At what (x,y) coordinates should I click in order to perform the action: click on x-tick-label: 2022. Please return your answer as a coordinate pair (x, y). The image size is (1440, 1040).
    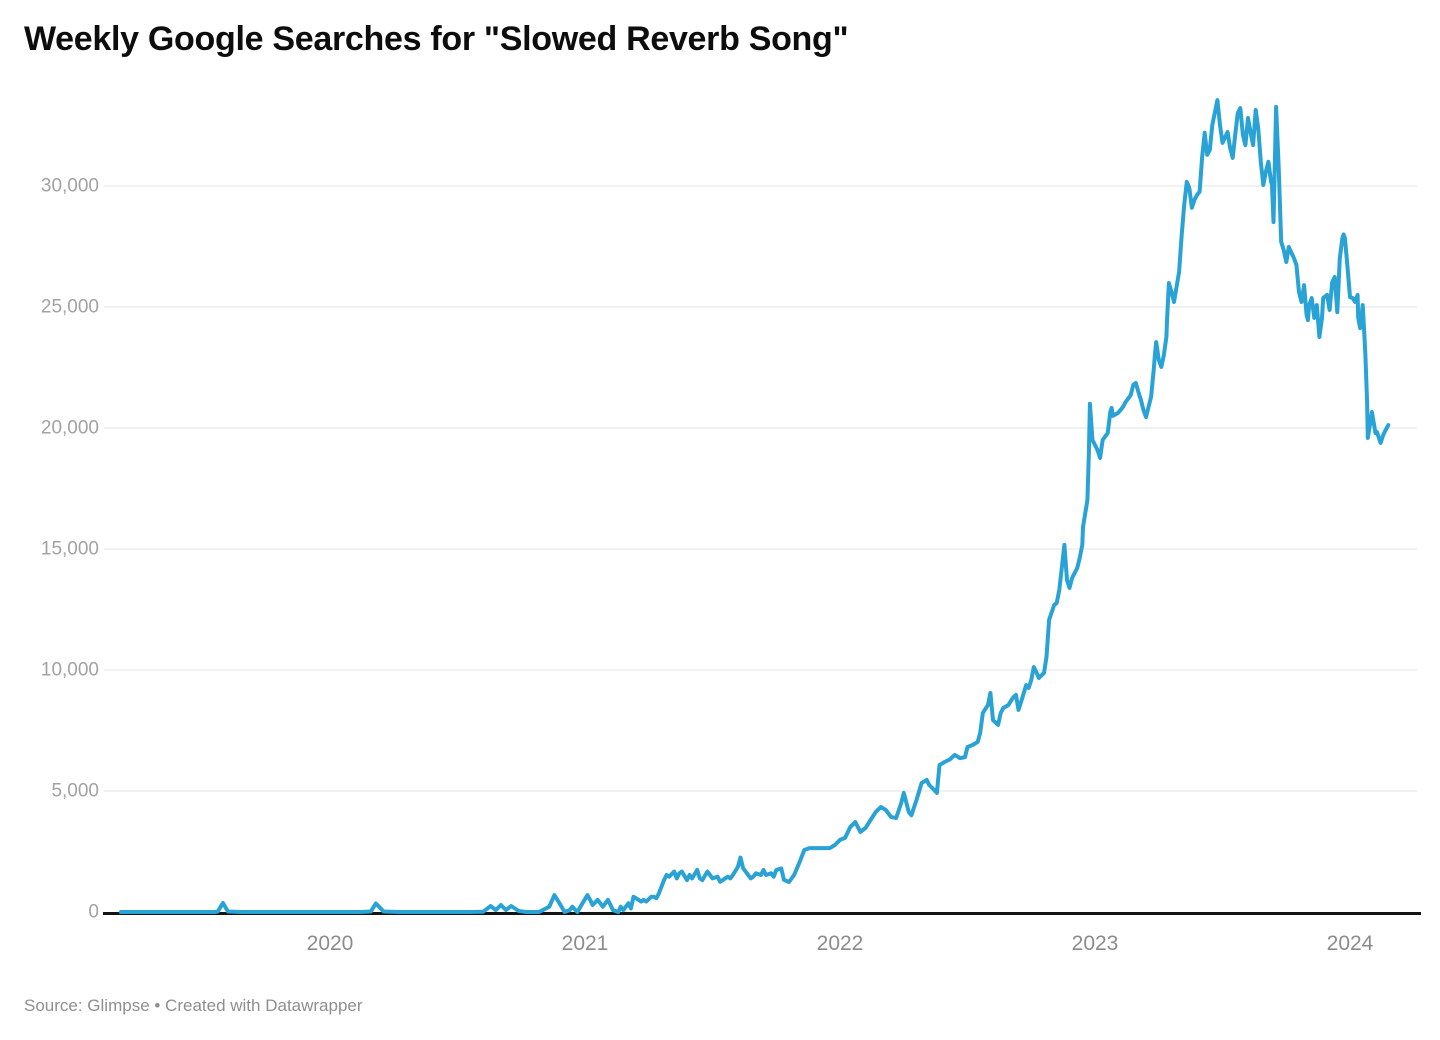
    Looking at the image, I should click on (840, 943).